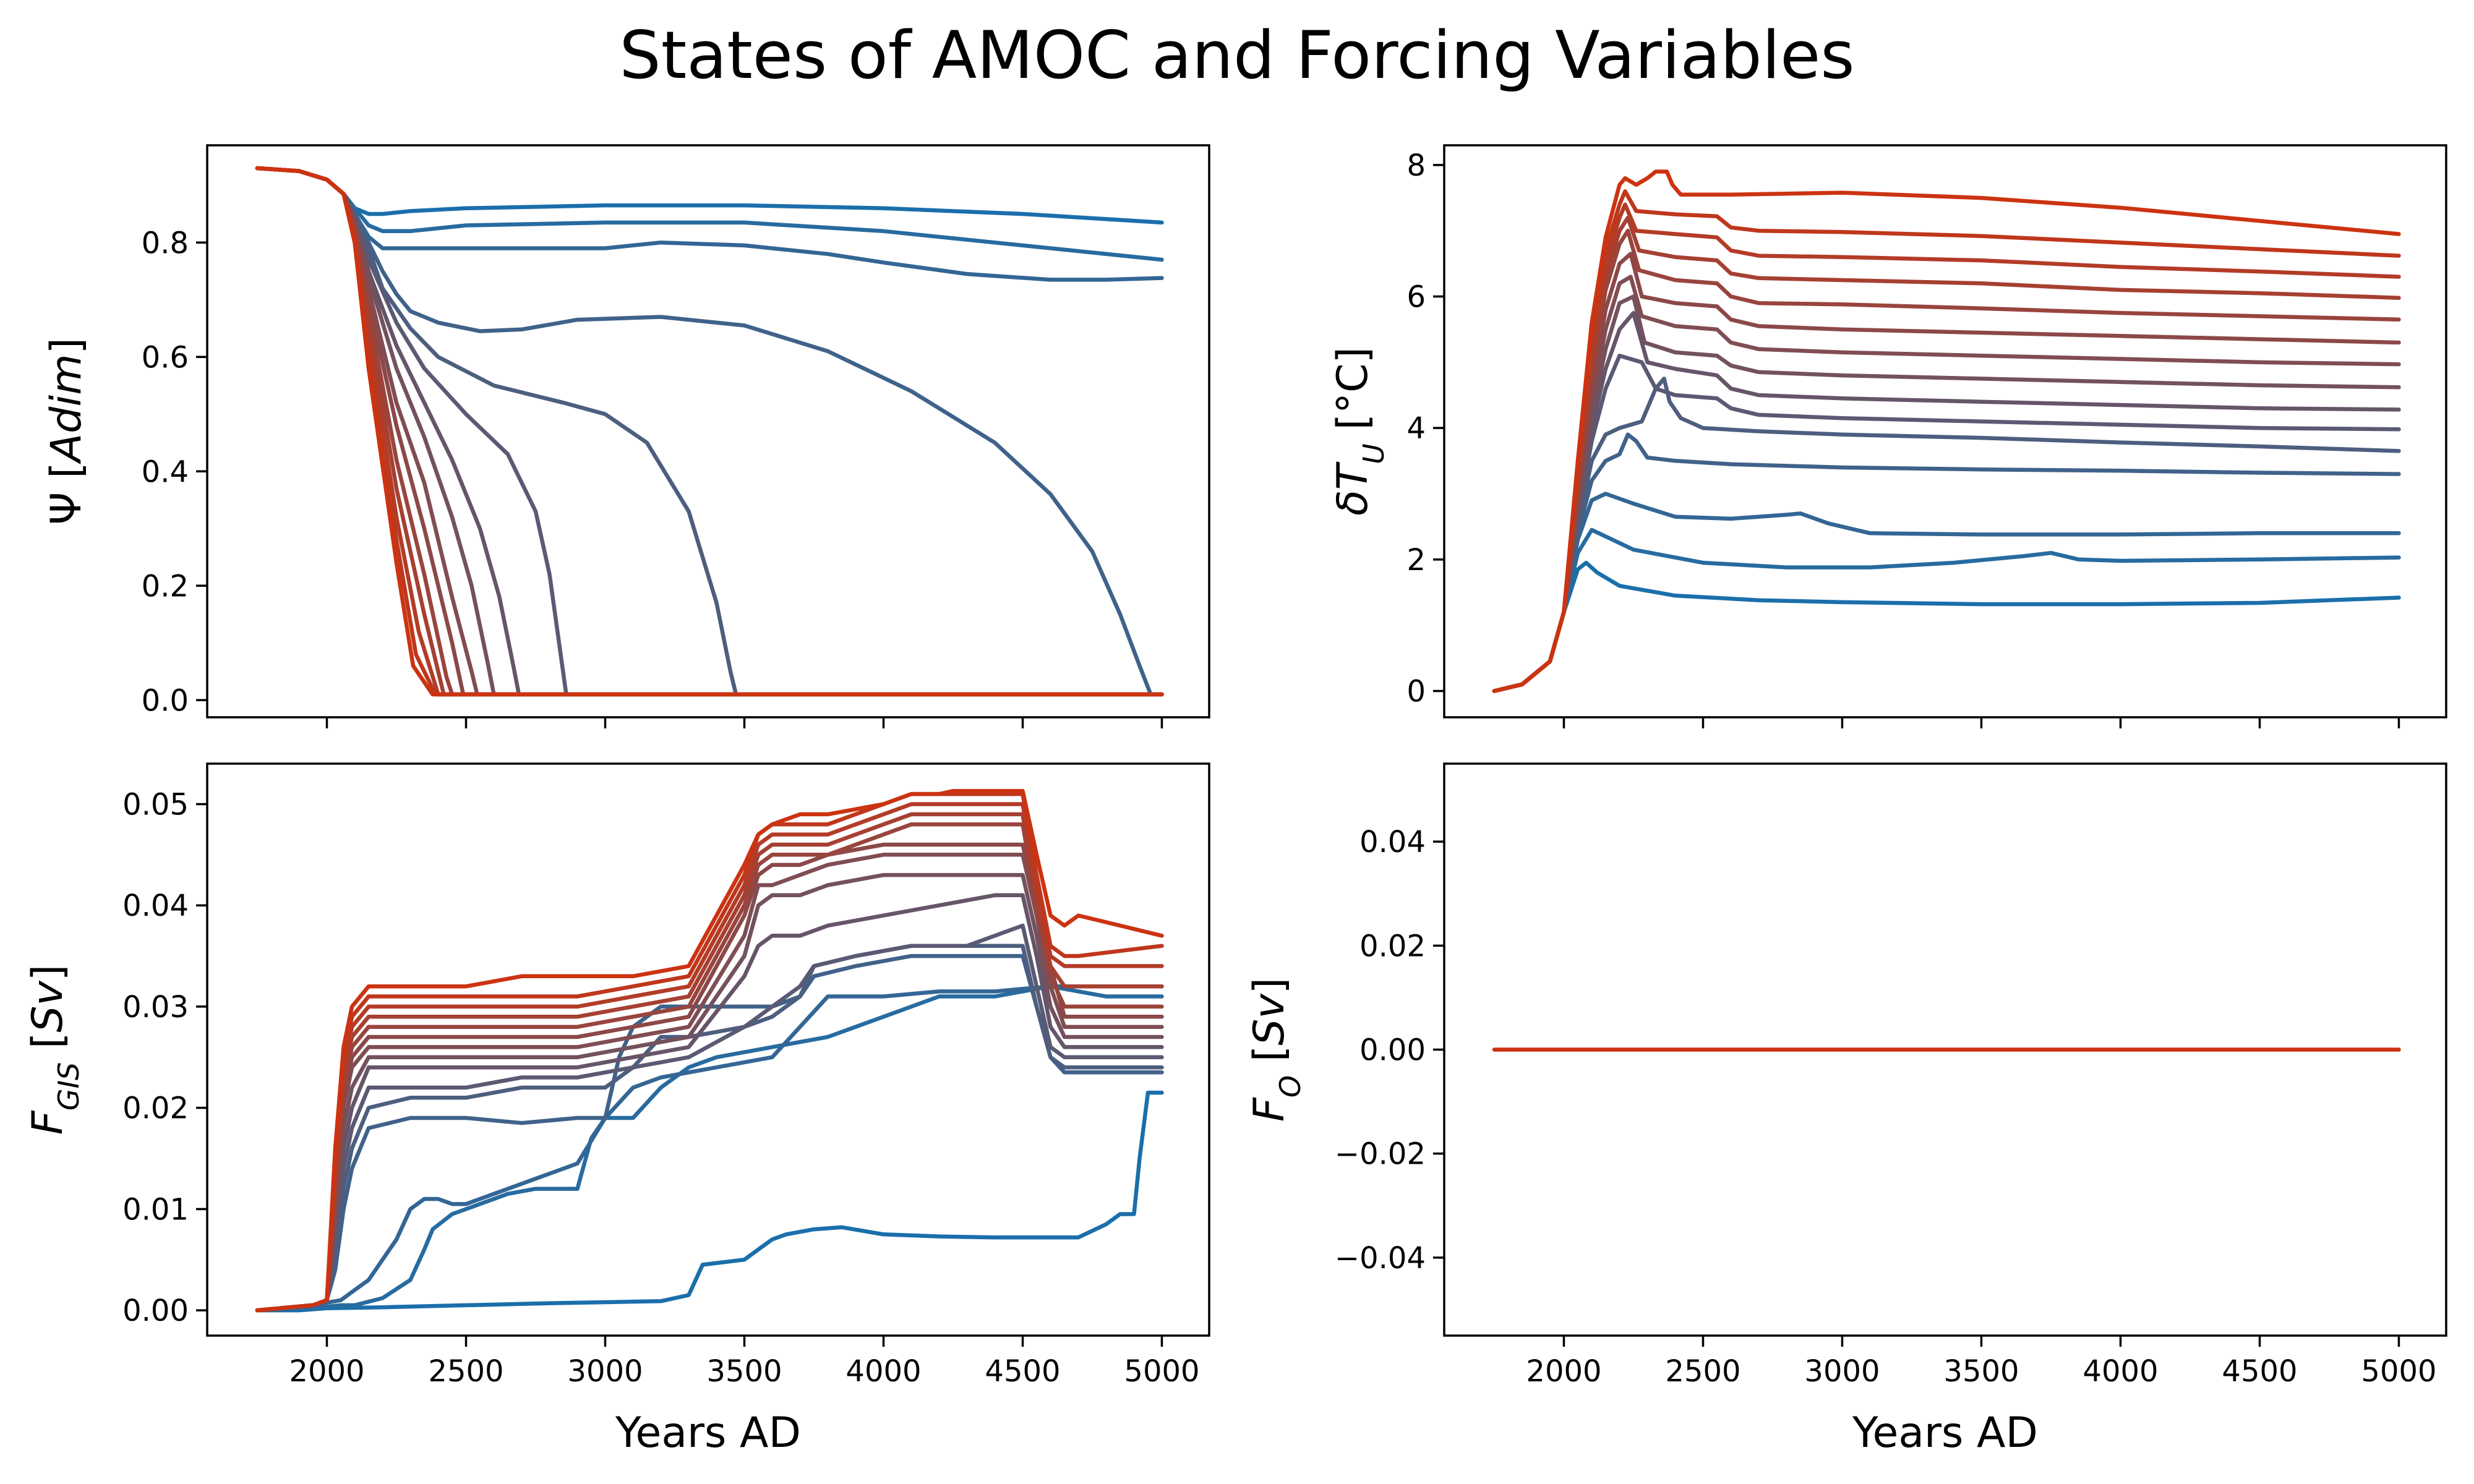 This screenshot has width=2474, height=1484. I want to click on y-tick-label: 0.03, so click(155, 1007).